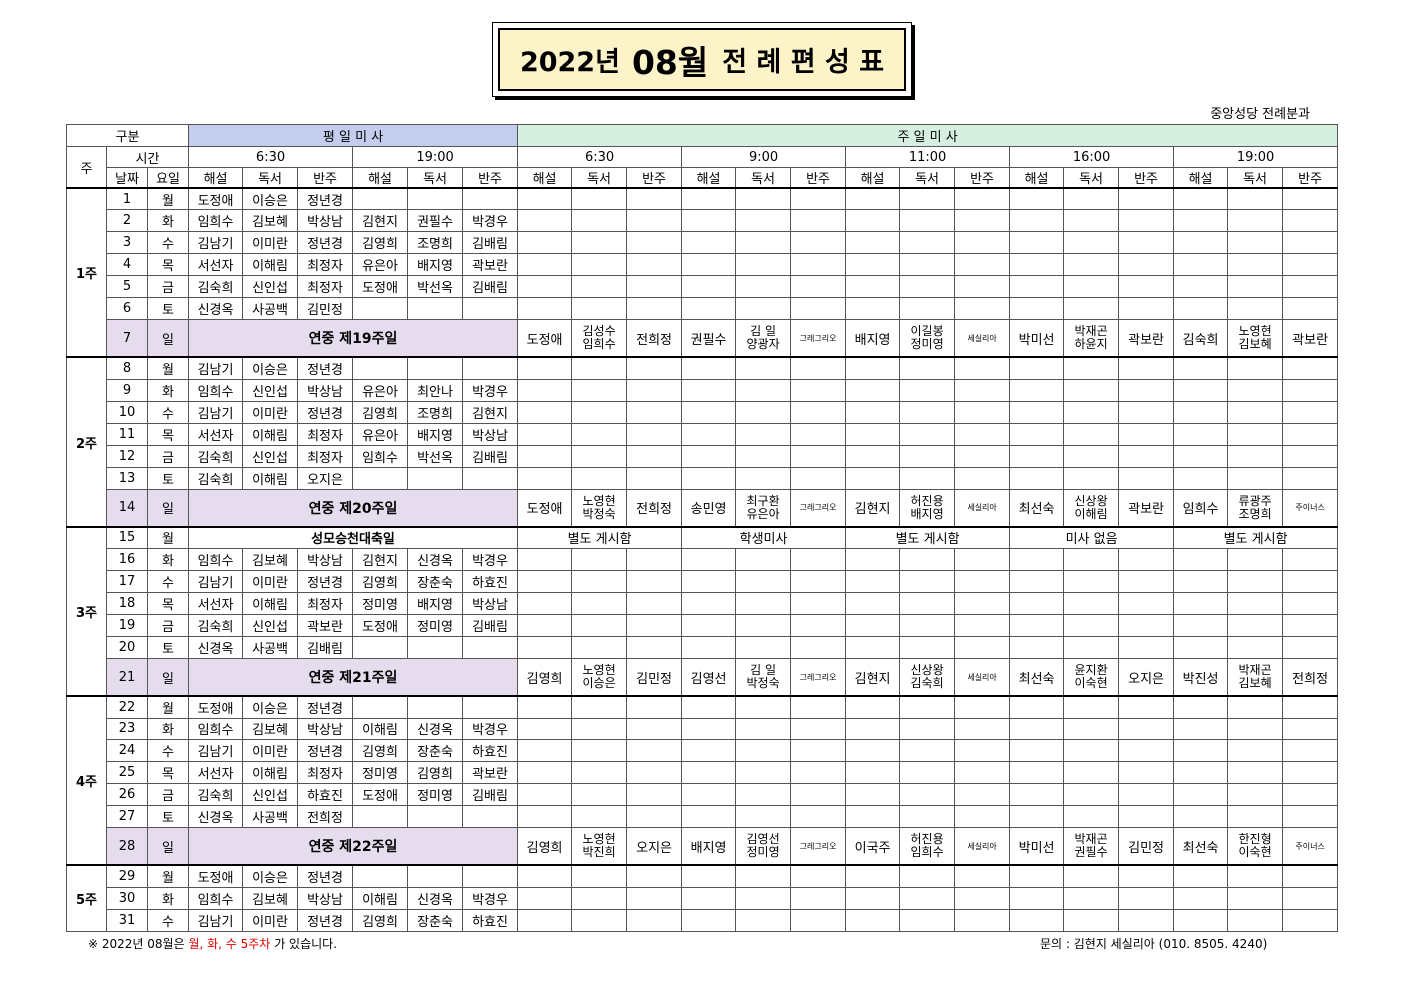  What do you see at coordinates (435, 390) in the screenshot?
I see `weekday-assignee: 최안나` at bounding box center [435, 390].